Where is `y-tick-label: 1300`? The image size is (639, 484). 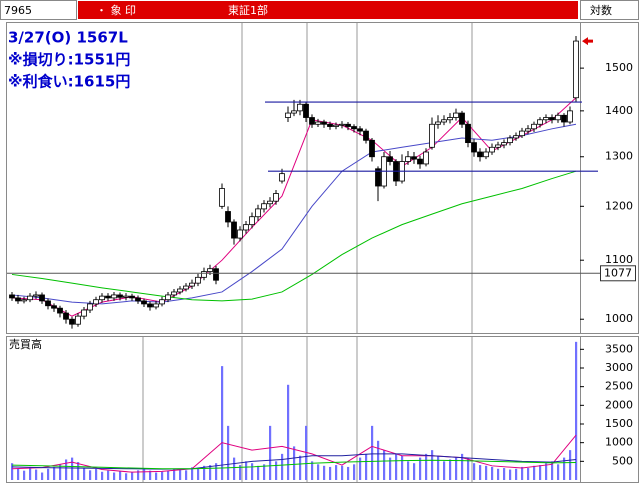
y-tick-label: 1300 is located at coordinates (619, 156).